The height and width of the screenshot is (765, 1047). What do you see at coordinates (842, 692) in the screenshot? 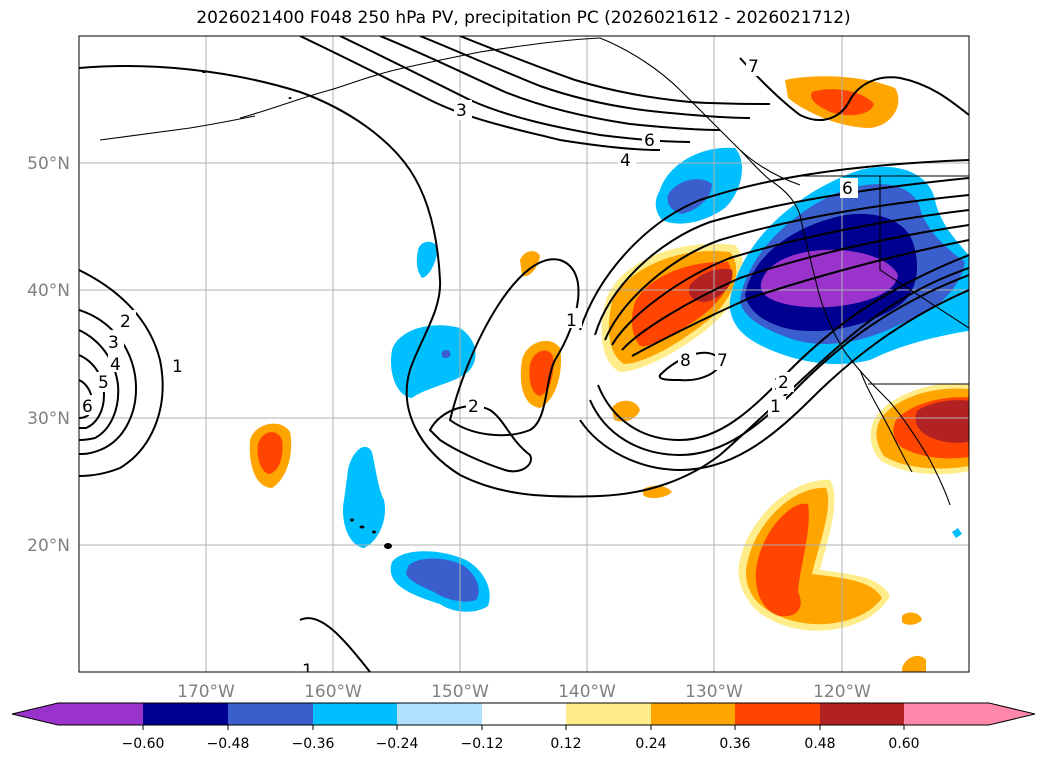
I see `lon-label: 120°W` at bounding box center [842, 692].